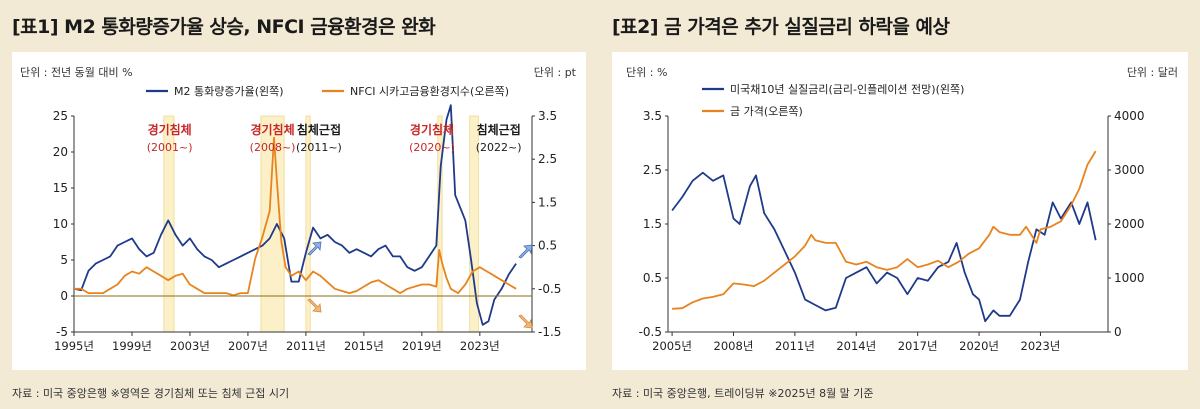 The width and height of the screenshot is (1200, 409). I want to click on chart2-right-tick-label: 3000, so click(1129, 170).